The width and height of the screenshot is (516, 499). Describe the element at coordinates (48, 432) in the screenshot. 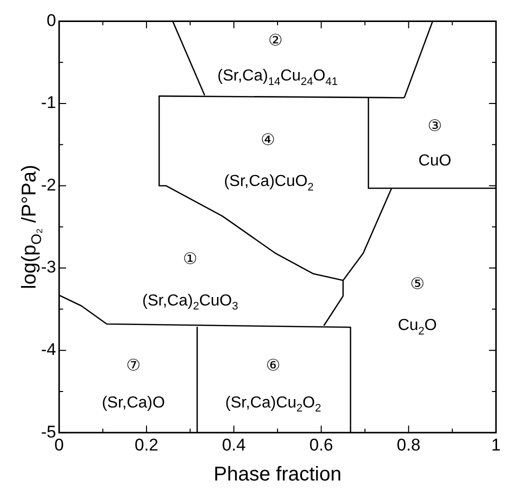

I see `y-tick-label: -5` at that location.